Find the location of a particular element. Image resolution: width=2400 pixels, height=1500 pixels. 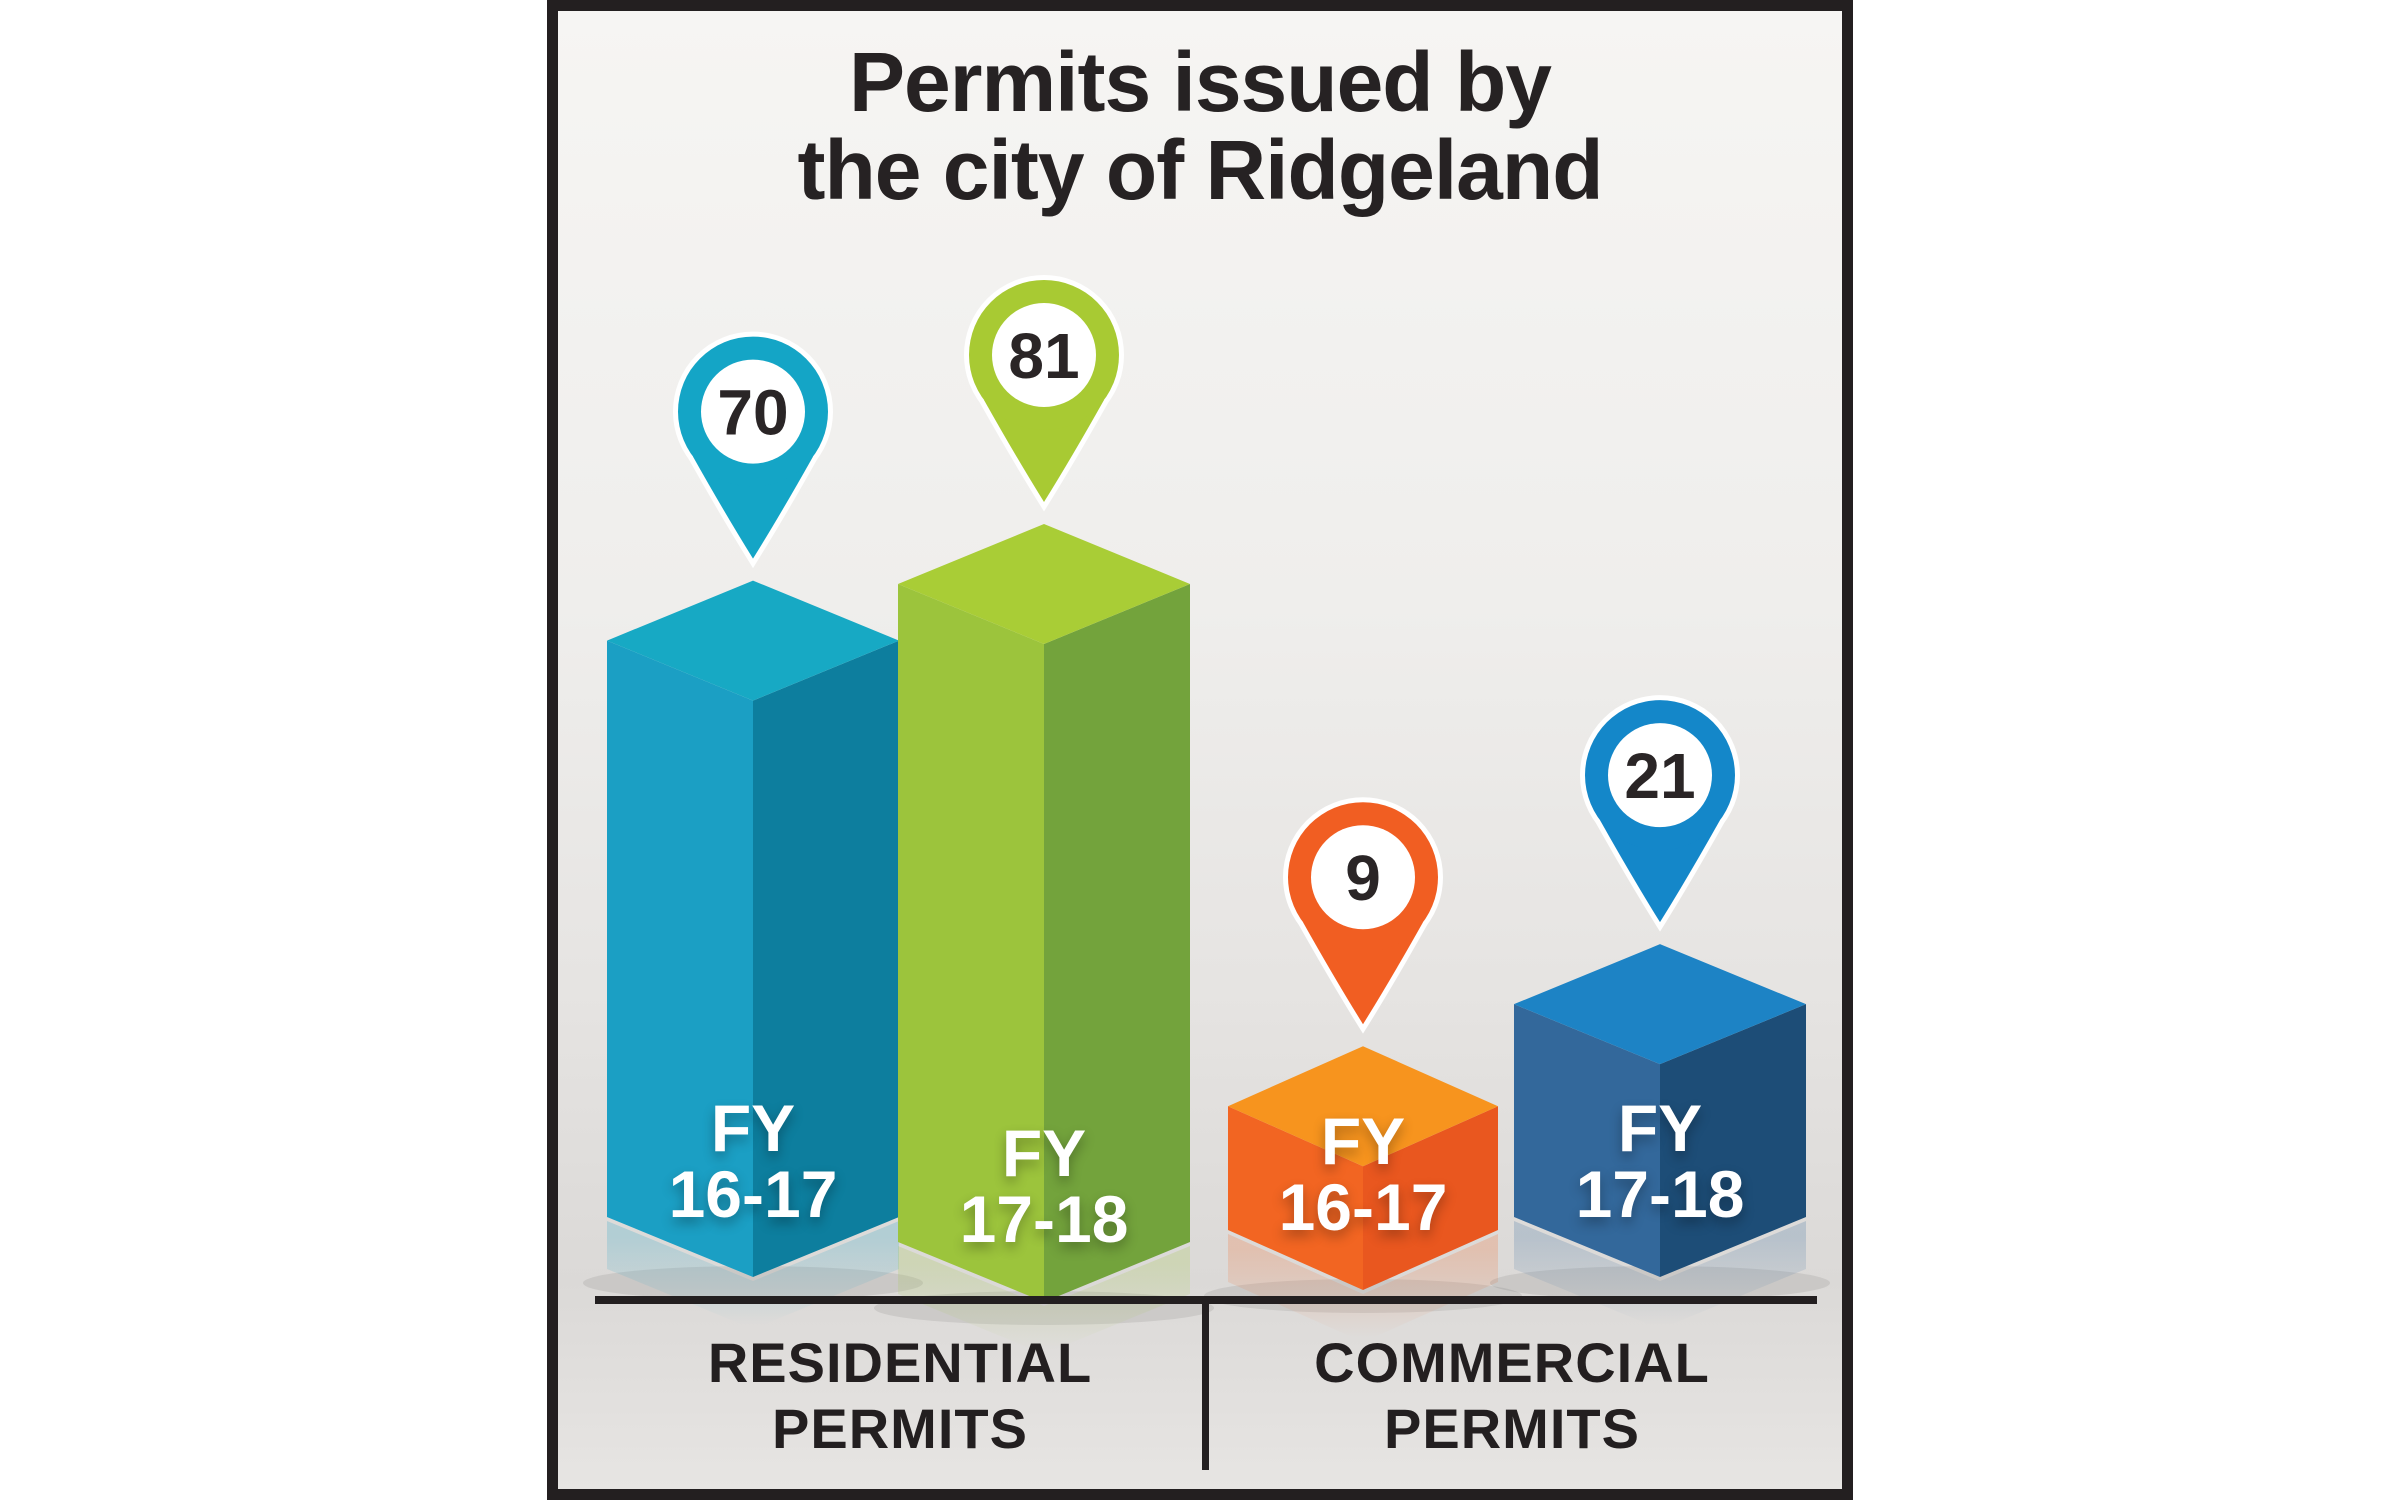

bar-group-commercial-fy-17-18: 21 is located at coordinates (1660, 1012).